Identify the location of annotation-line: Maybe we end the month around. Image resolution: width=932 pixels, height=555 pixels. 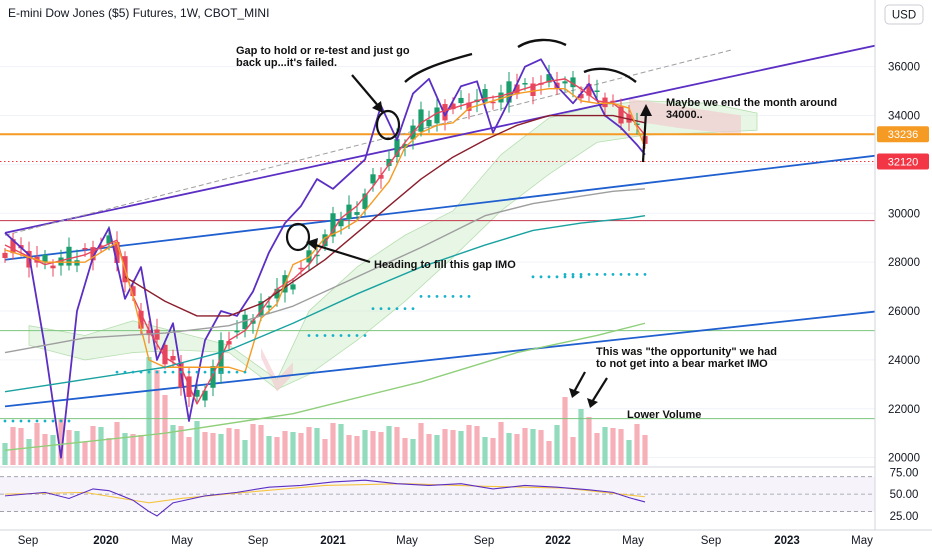
(751, 103).